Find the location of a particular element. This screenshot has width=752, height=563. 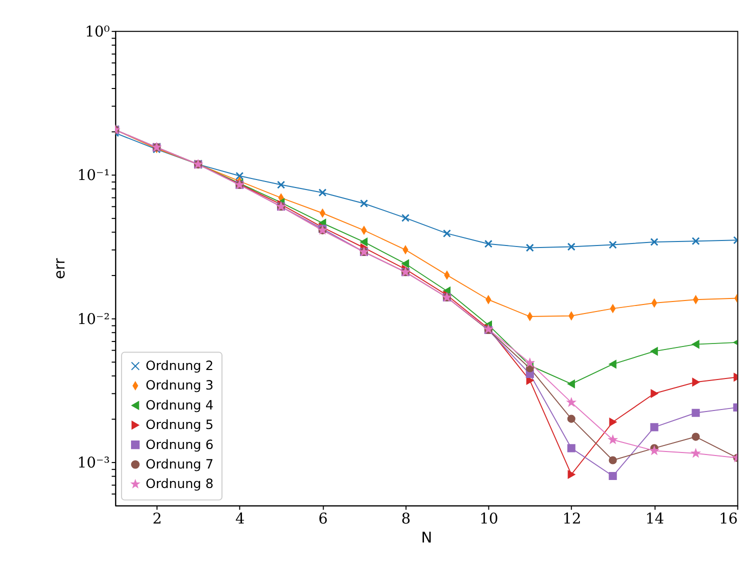

y-tick-label: 10⁻³ is located at coordinates (93, 463).